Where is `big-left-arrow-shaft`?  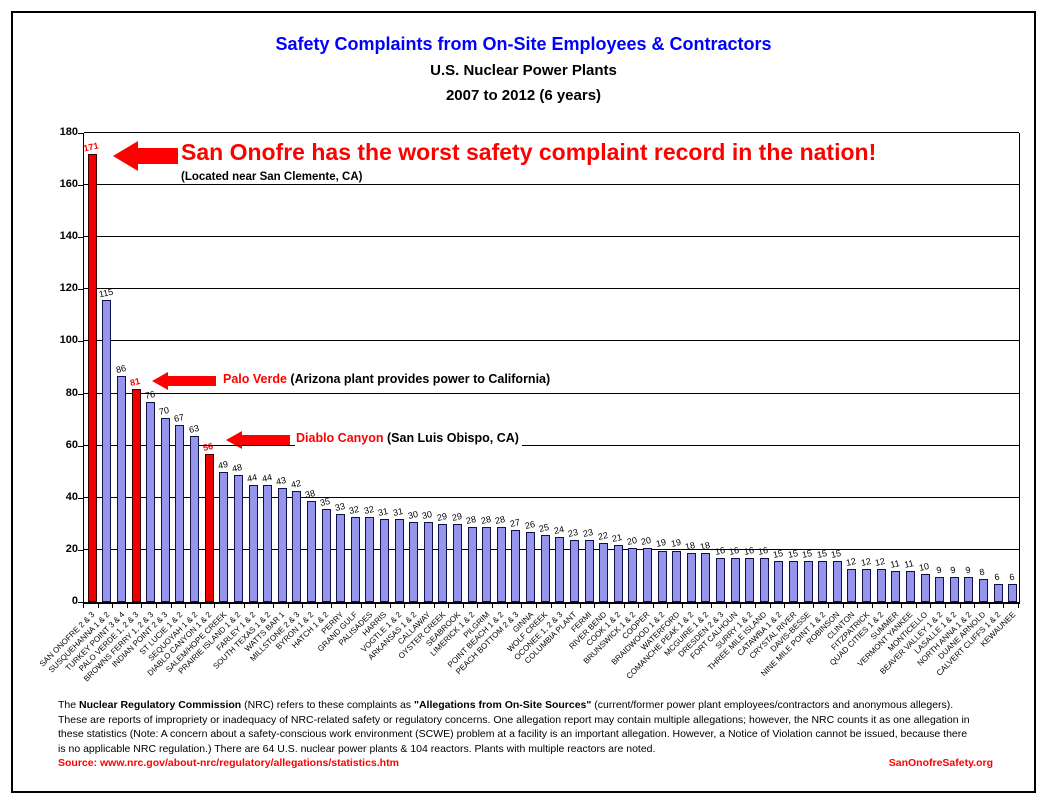
big-left-arrow-shaft is located at coordinates (158, 156).